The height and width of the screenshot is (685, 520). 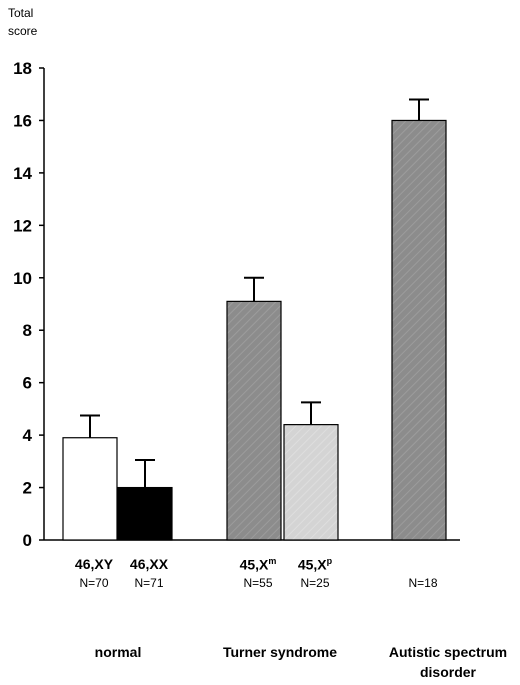 I want to click on category-label: 45,Xp, so click(x=315, y=564).